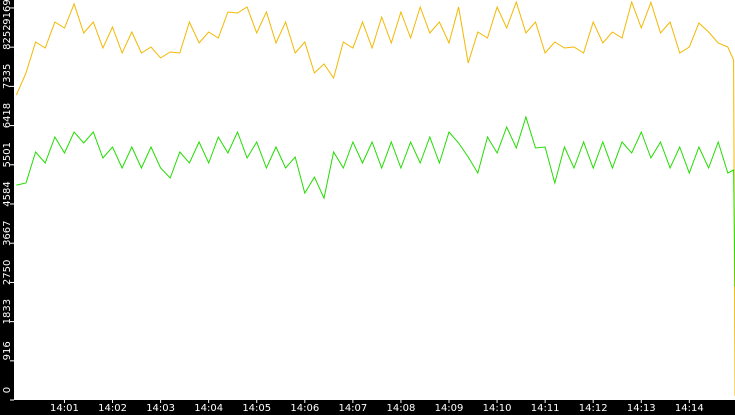 Image resolution: width=735 pixels, height=415 pixels. What do you see at coordinates (7, 311) in the screenshot?
I see `y-tick-label: 1833` at bounding box center [7, 311].